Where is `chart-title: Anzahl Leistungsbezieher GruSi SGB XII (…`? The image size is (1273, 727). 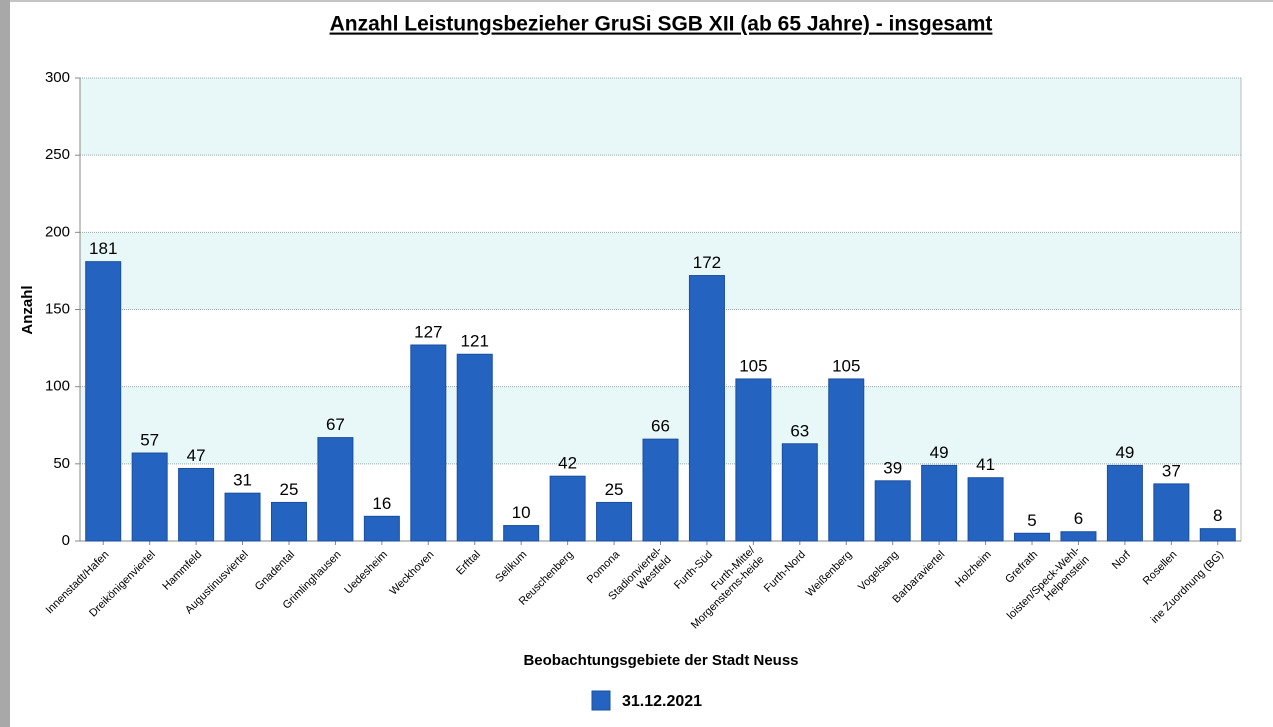 chart-title: Anzahl Leistungsbezieher GruSi SGB XII (… is located at coordinates (661, 24).